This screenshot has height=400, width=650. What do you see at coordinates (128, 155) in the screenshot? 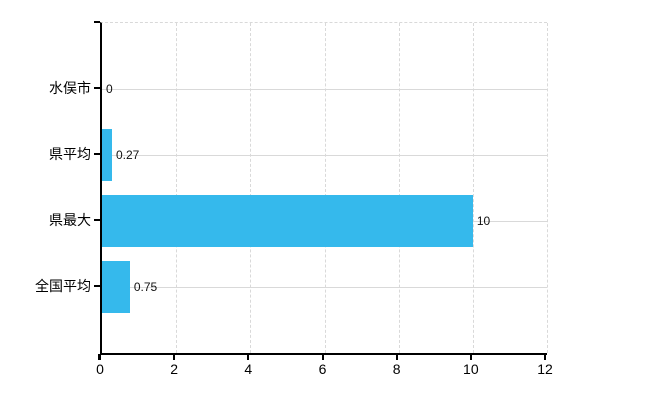
I see `value-label: 0.27` at bounding box center [128, 155].